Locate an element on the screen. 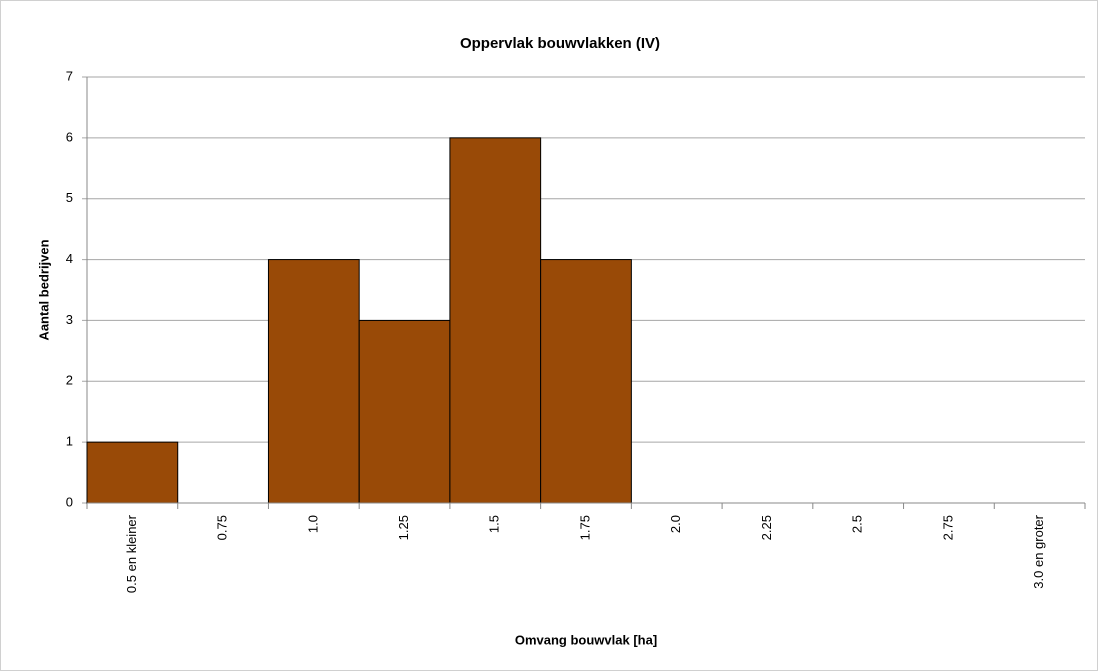 This screenshot has height=671, width=1098. y-tick-label: 1 is located at coordinates (69, 441).